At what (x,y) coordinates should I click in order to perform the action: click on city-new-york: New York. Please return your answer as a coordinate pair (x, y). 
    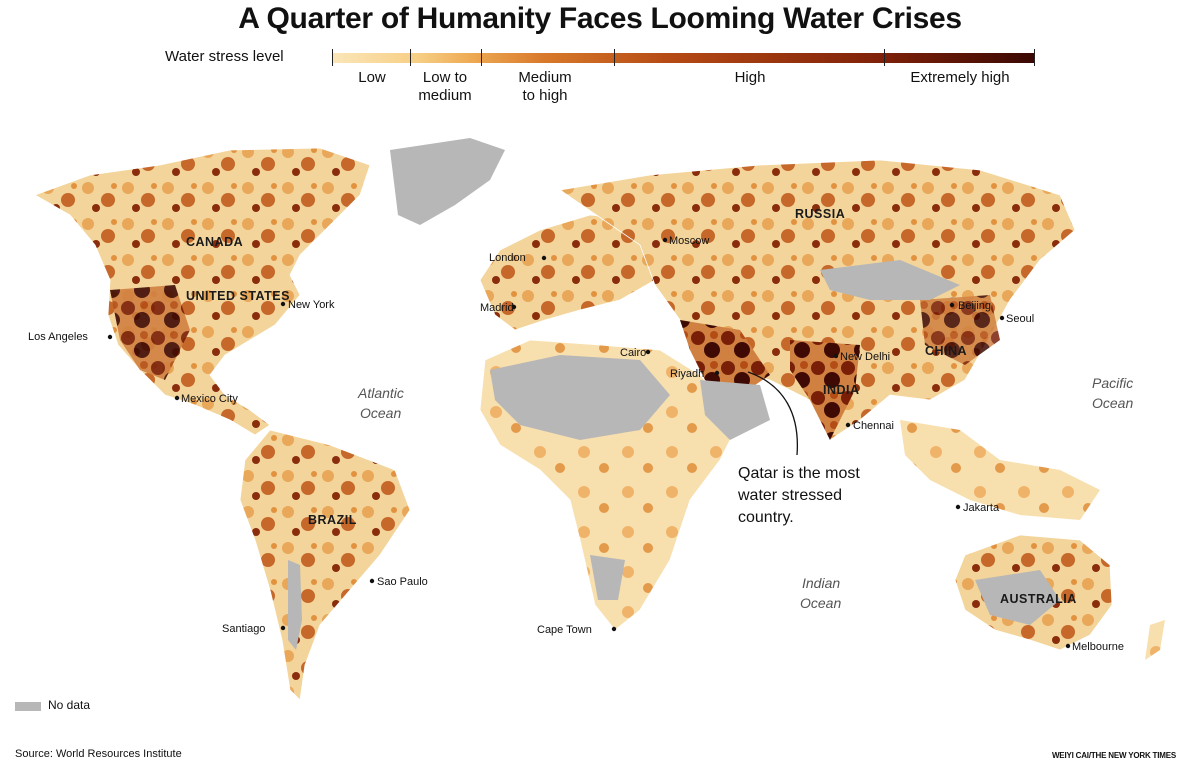
    Looking at the image, I should click on (311, 305).